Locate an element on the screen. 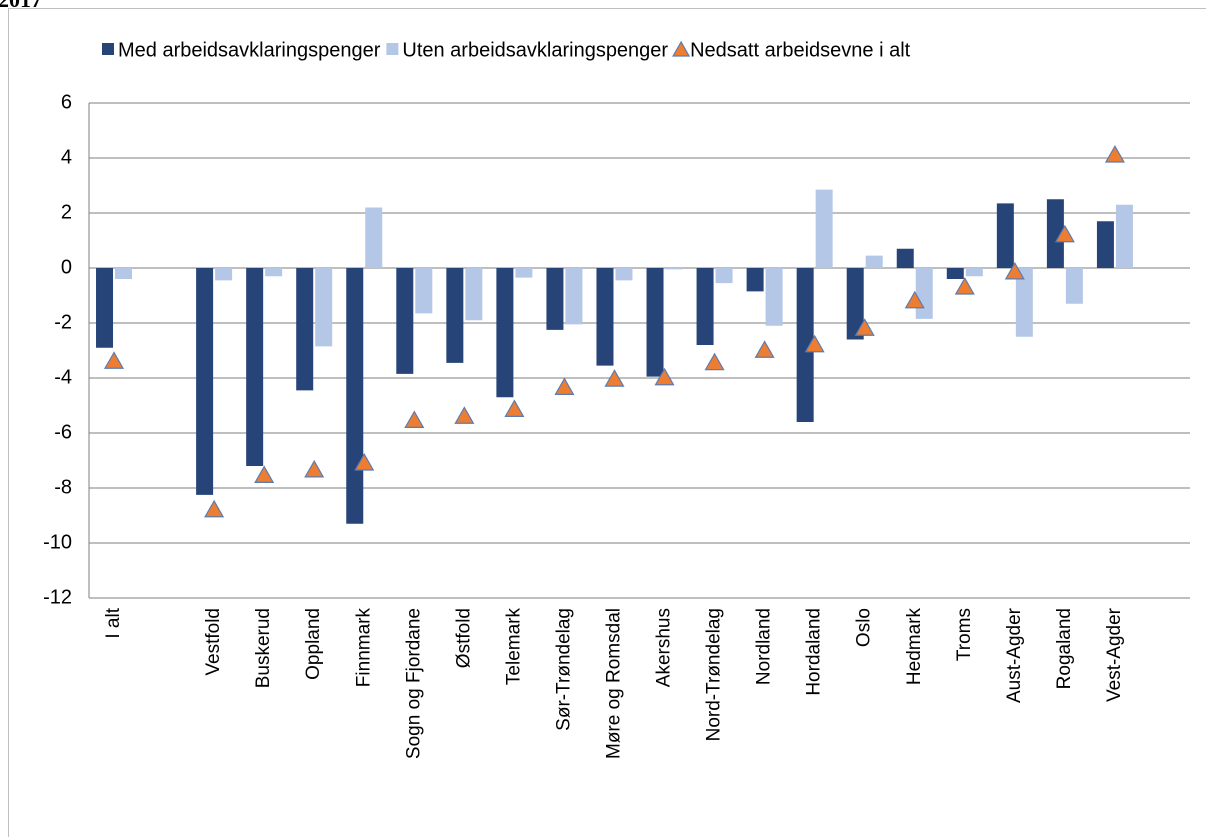 Image resolution: width=1206 pixels, height=837 pixels. x-tick-label: Telemark is located at coordinates (513, 647).